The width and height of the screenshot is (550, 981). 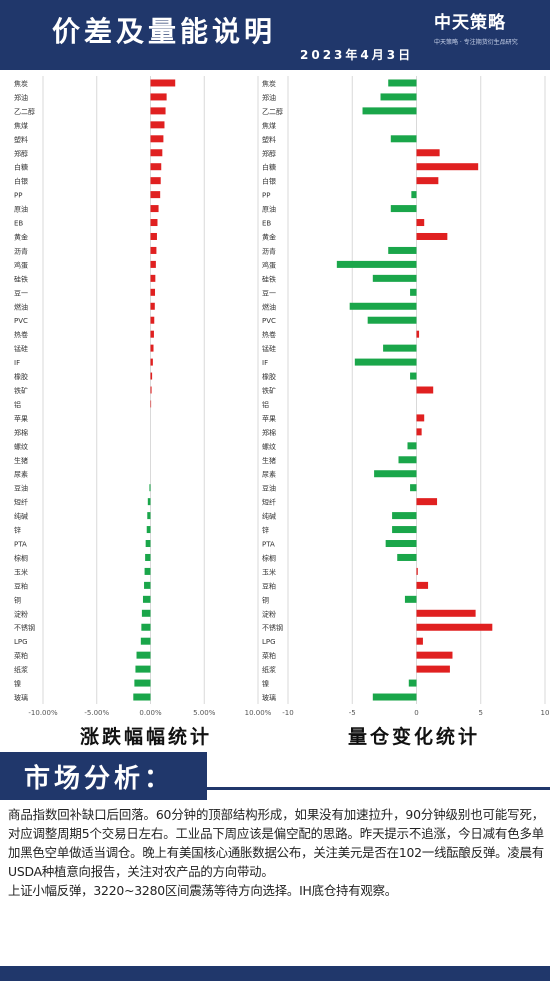 What do you see at coordinates (24, 111) in the screenshot?
I see `left-category-label: 乙二醇` at bounding box center [24, 111].